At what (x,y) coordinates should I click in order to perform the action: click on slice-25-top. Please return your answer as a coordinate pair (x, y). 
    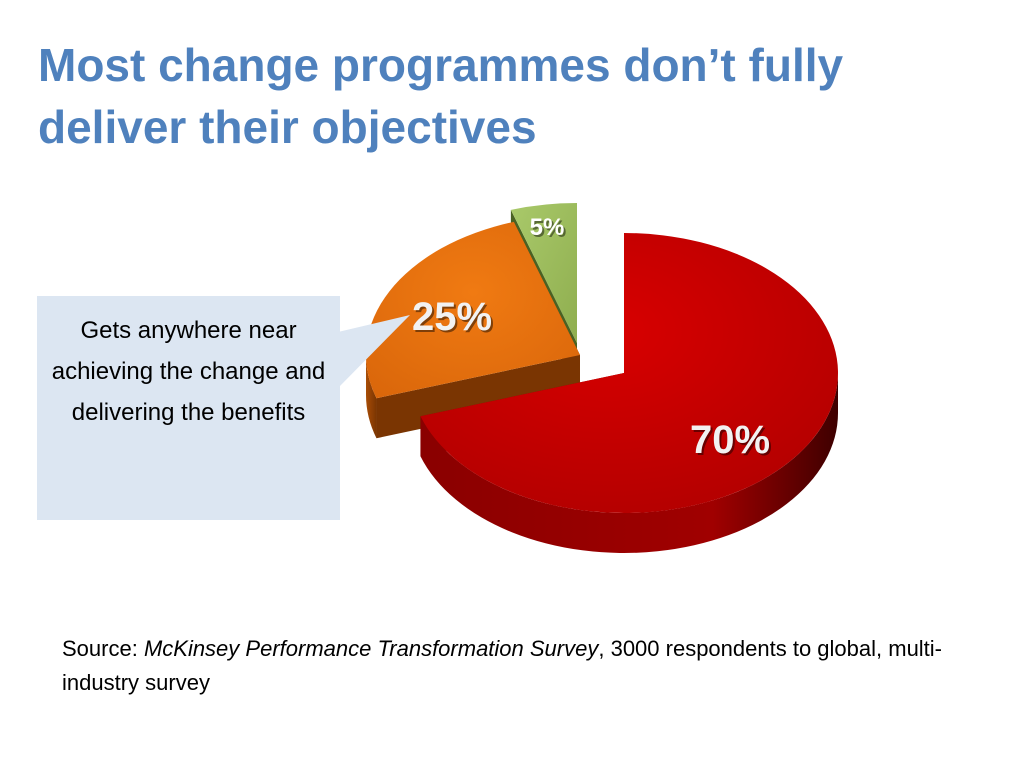
    Looking at the image, I should click on (473, 310).